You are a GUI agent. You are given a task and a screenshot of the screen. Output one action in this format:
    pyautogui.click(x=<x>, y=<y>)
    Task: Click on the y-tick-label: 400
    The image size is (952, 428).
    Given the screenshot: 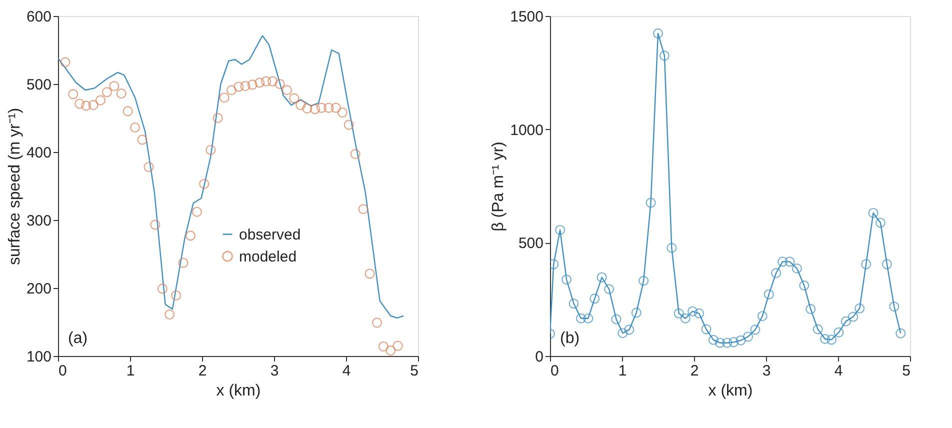 What is the action you would take?
    pyautogui.click(x=39, y=153)
    